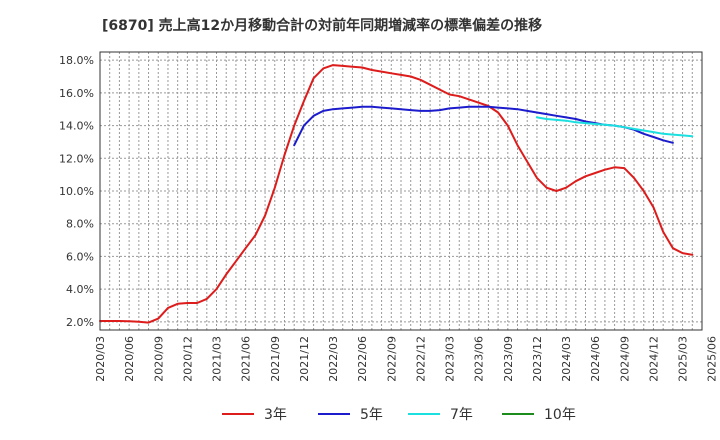 Image resolution: width=720 pixels, height=440 pixels. I want to click on x-tick-label: 2022/12, so click(420, 359).